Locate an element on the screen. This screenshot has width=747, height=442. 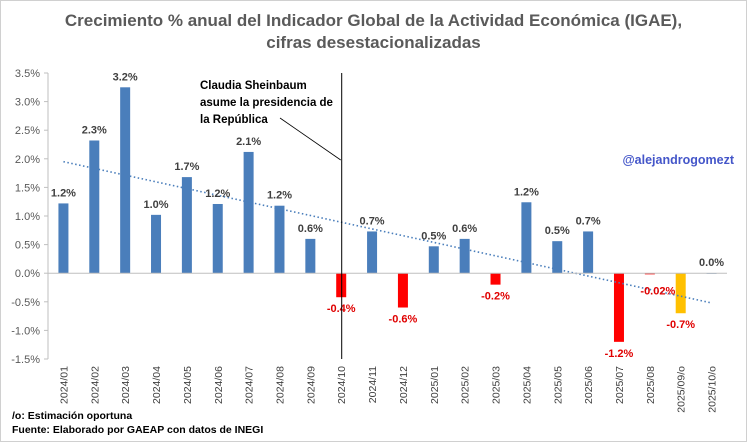
y-tick-label: 3.5% is located at coordinates (27, 74).